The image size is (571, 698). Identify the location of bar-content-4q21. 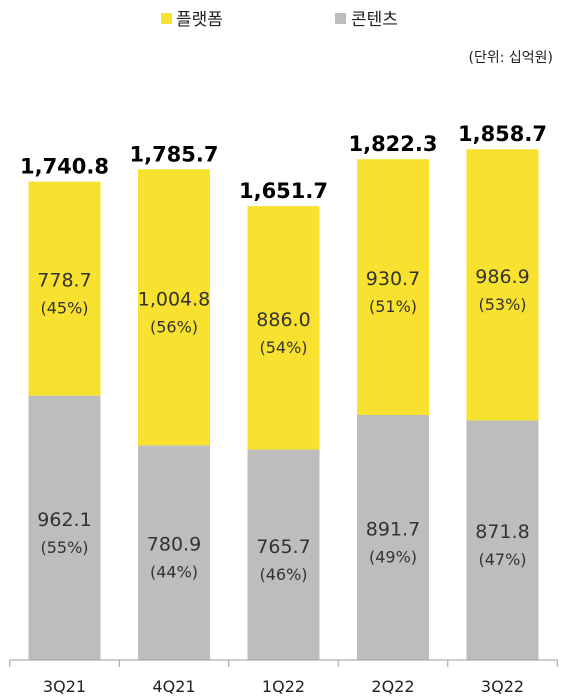
(174, 552).